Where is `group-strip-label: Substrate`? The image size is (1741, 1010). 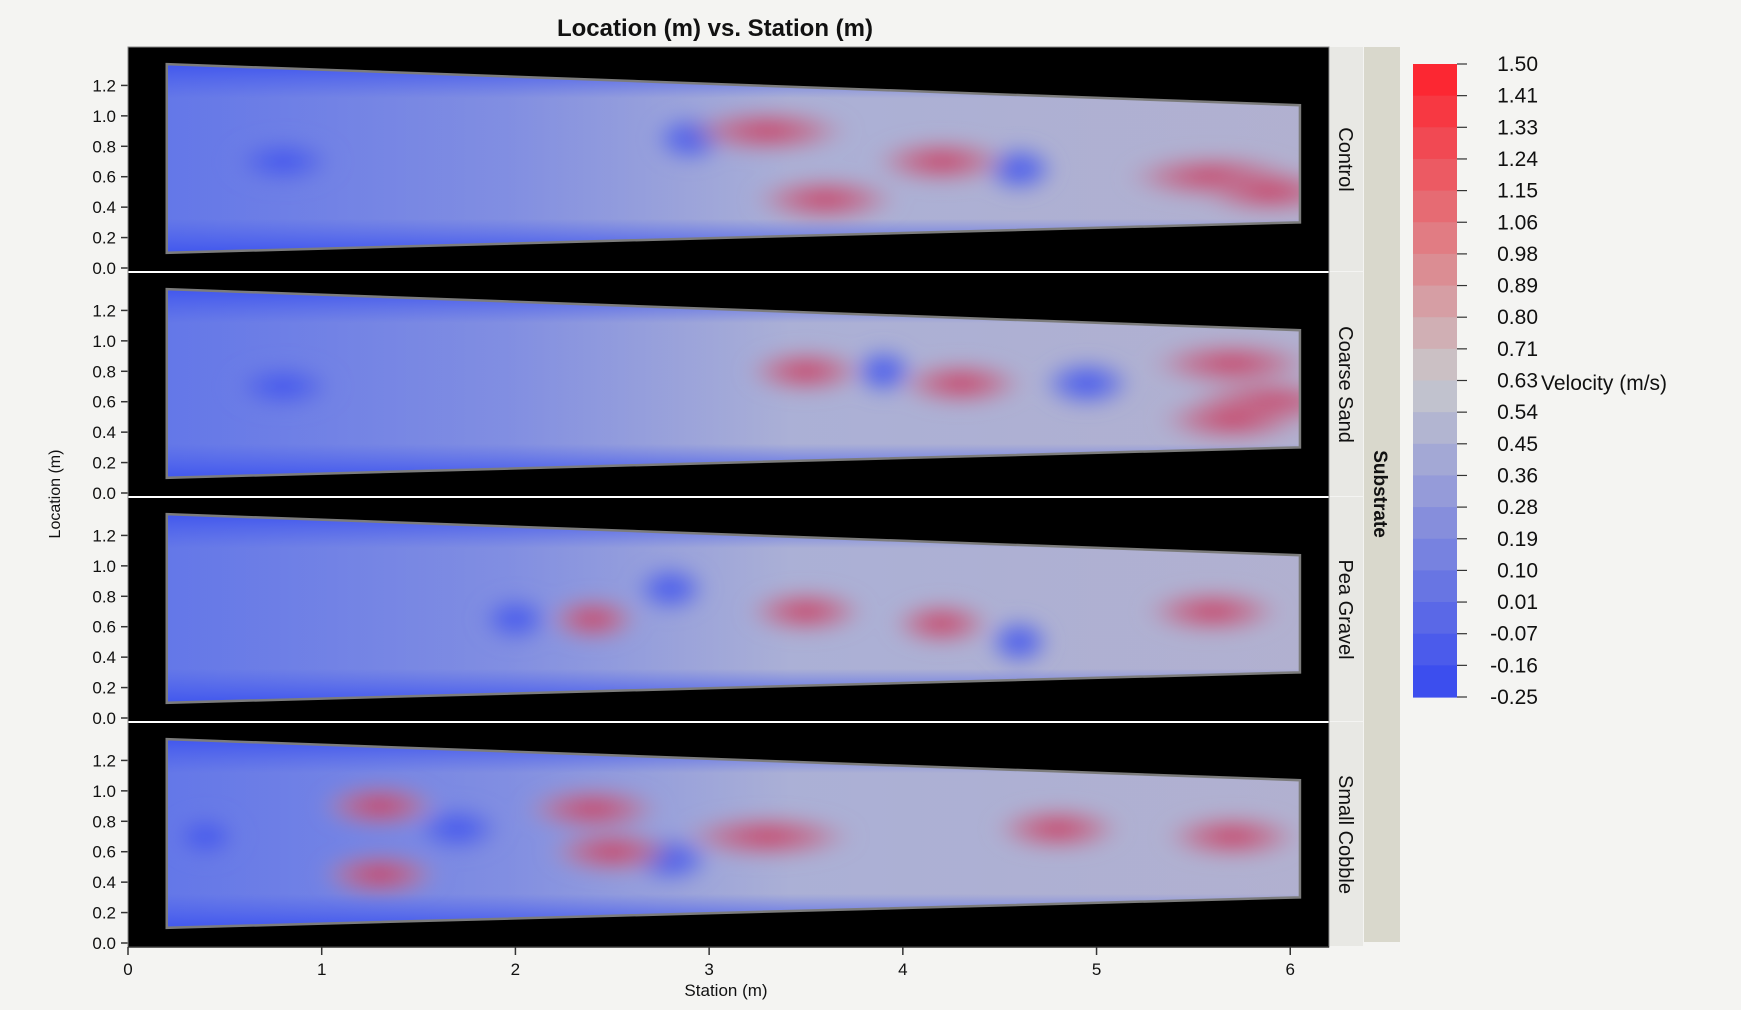 group-strip-label: Substrate is located at coordinates (1379, 494).